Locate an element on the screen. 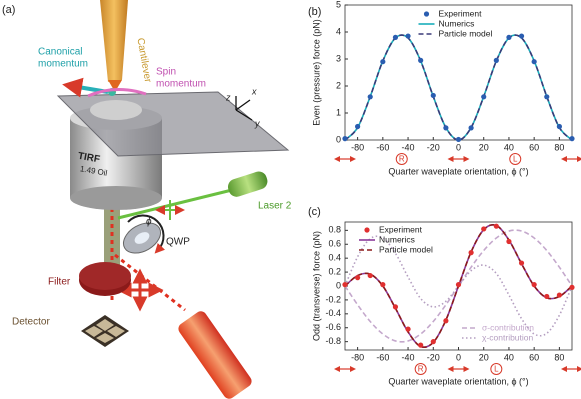 This screenshot has height=399, width=581. x-tick-label: 60 is located at coordinates (534, 357).